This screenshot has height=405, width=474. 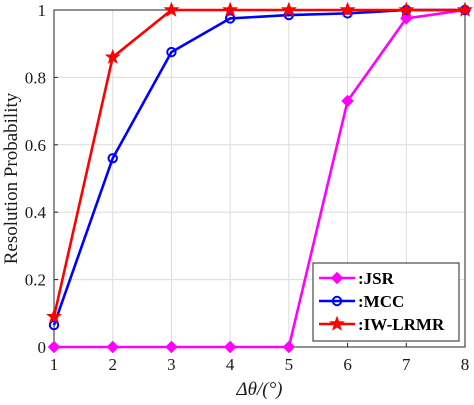 I want to click on y-tick-label: 0.8, so click(x=35, y=77).